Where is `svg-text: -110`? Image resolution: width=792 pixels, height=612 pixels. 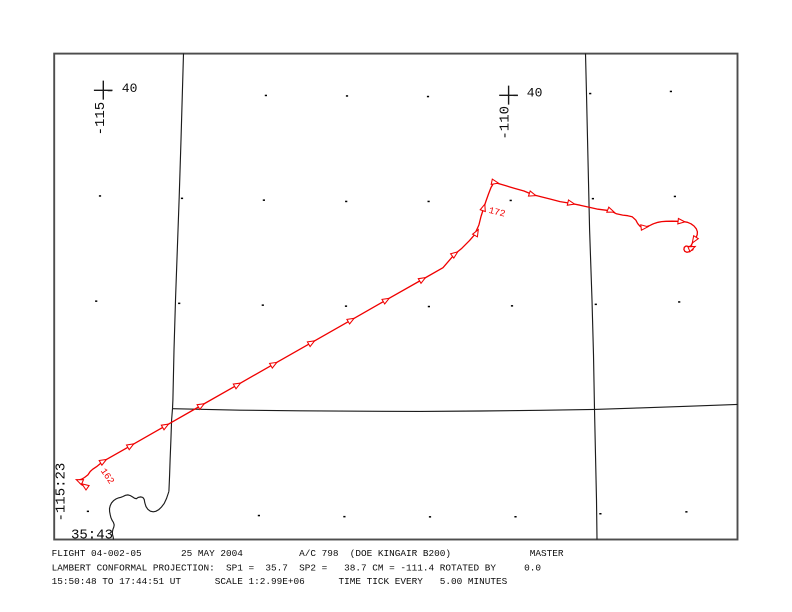
svg-text: -110 is located at coordinates (505, 123).